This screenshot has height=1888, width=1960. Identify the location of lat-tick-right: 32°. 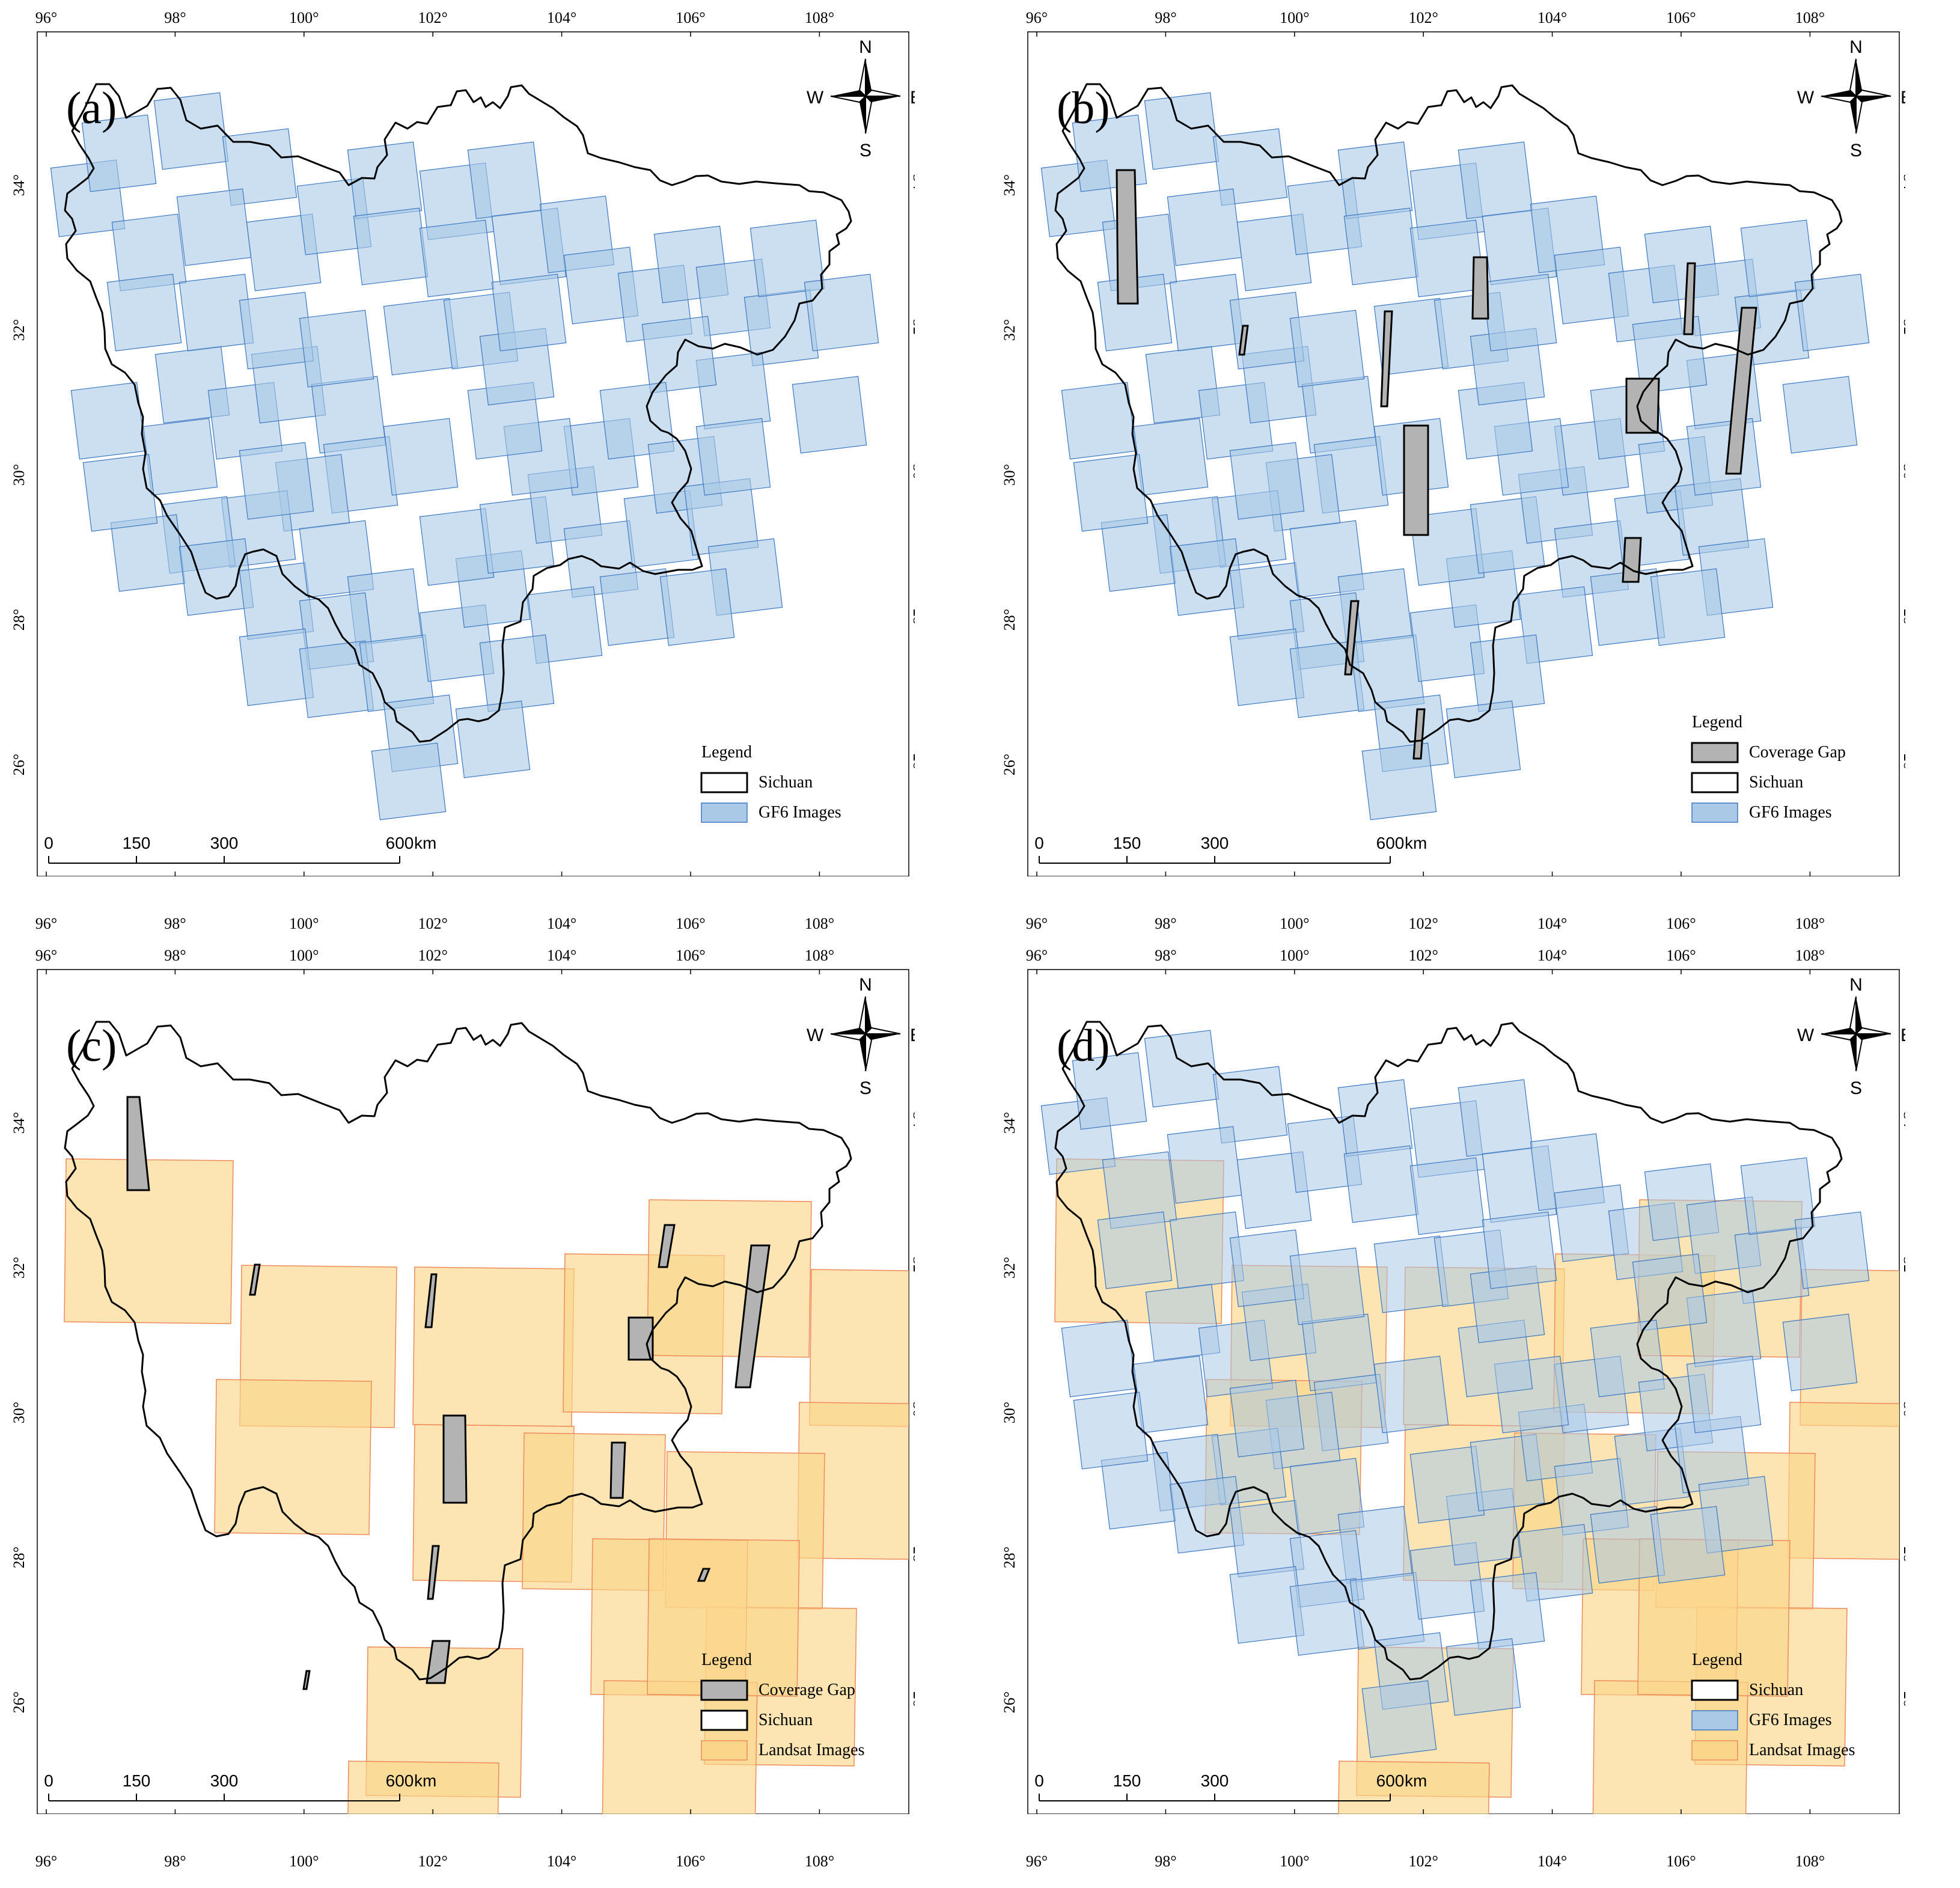
(912, 1268).